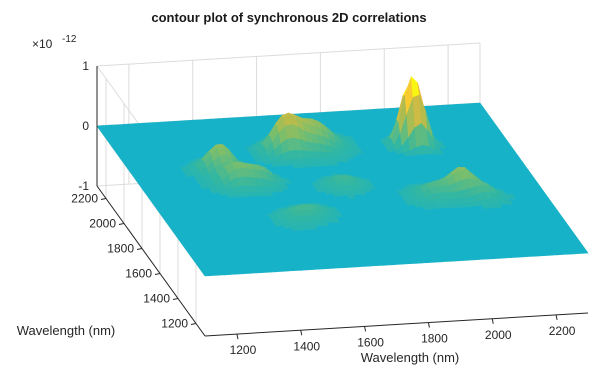 Image resolution: width=589 pixels, height=367 pixels. Describe the element at coordinates (85, 66) in the screenshot. I see `z-tick-label: 1` at that location.